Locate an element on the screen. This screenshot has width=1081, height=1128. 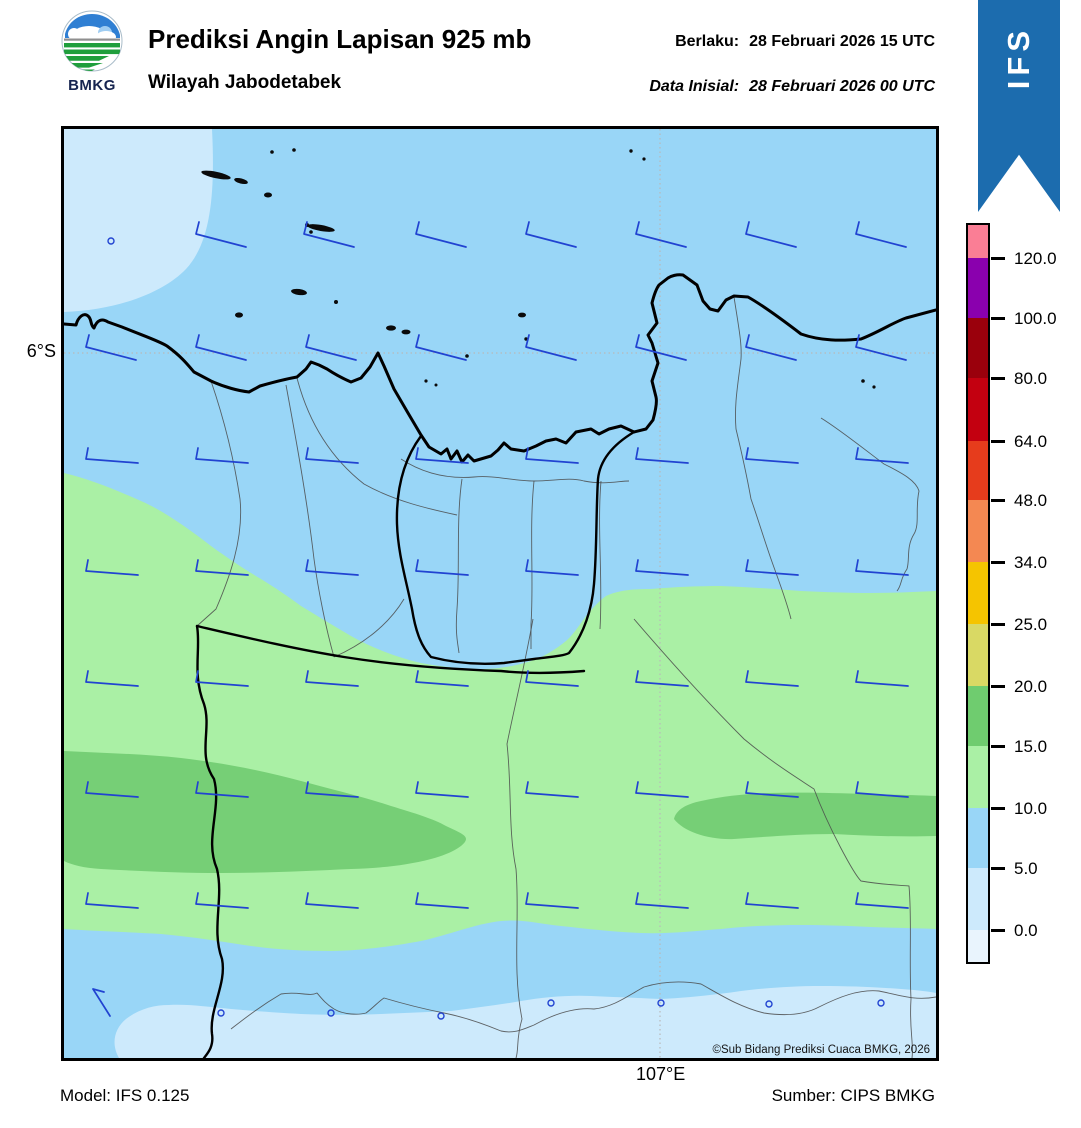
map-copyright: ©Sub Bidang Prediksi Cuaca BMKG, 2026 is located at coordinates (821, 1050).